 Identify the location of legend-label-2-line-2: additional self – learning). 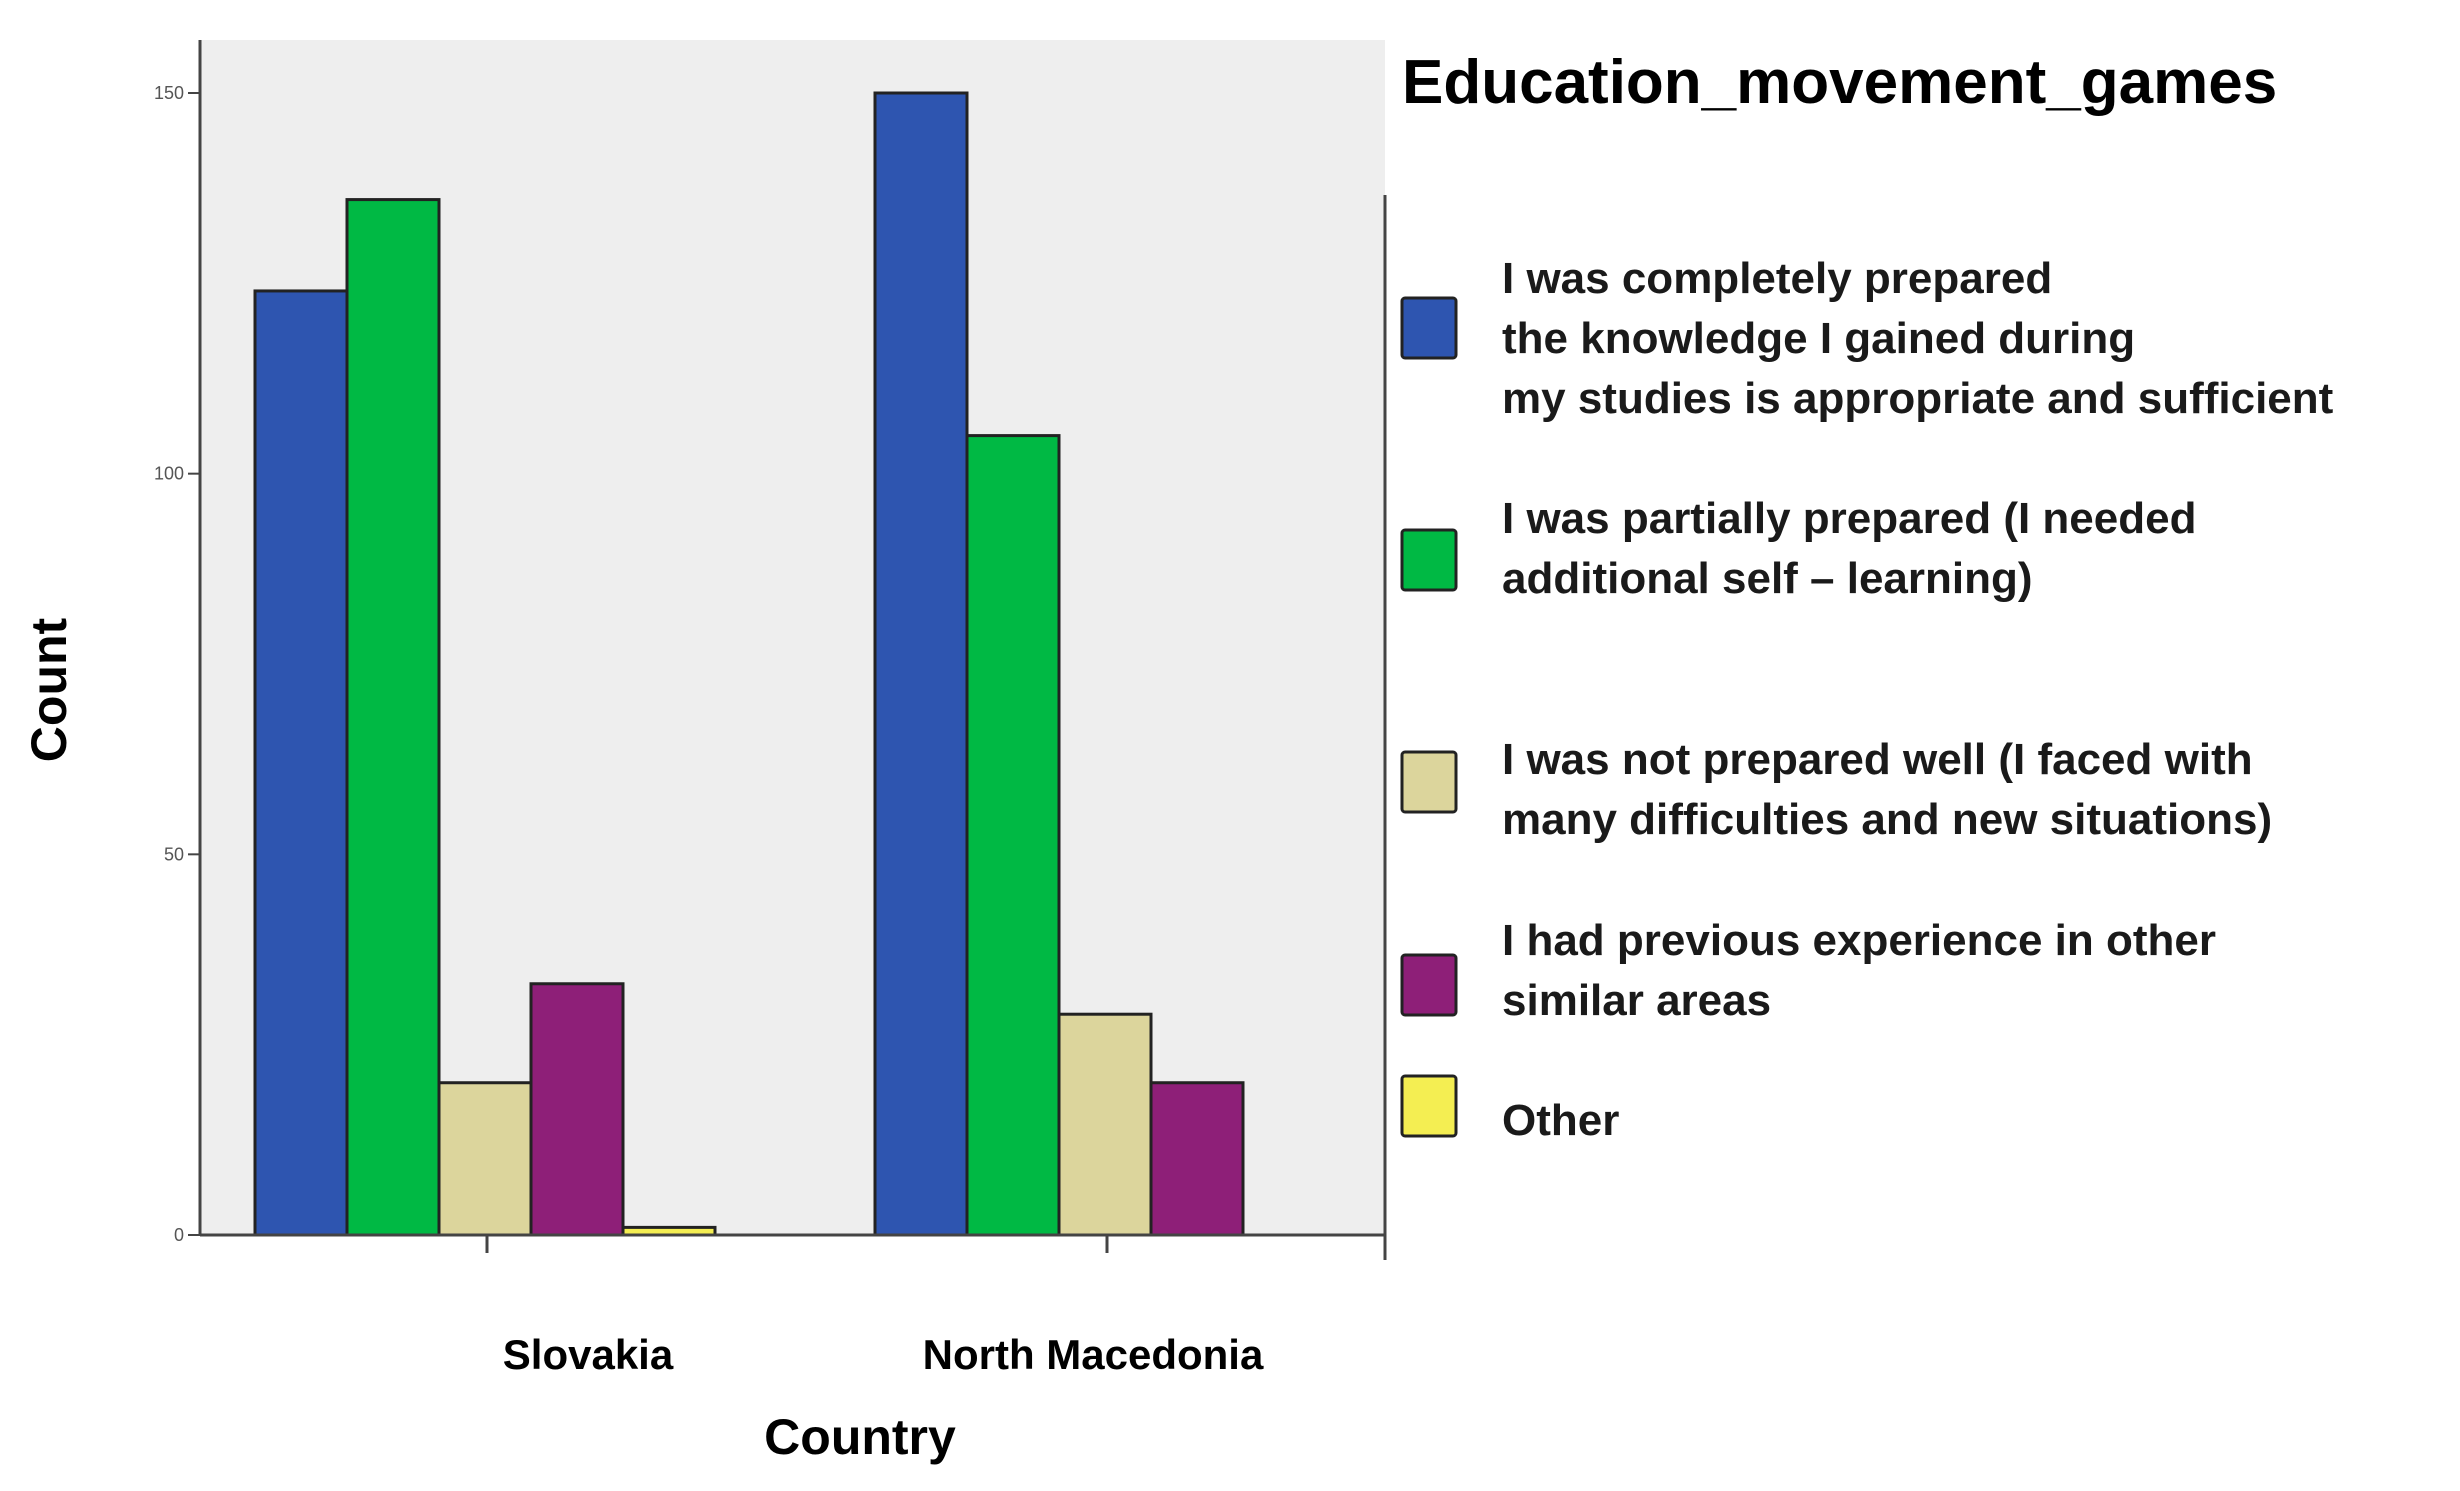
(1767, 578).